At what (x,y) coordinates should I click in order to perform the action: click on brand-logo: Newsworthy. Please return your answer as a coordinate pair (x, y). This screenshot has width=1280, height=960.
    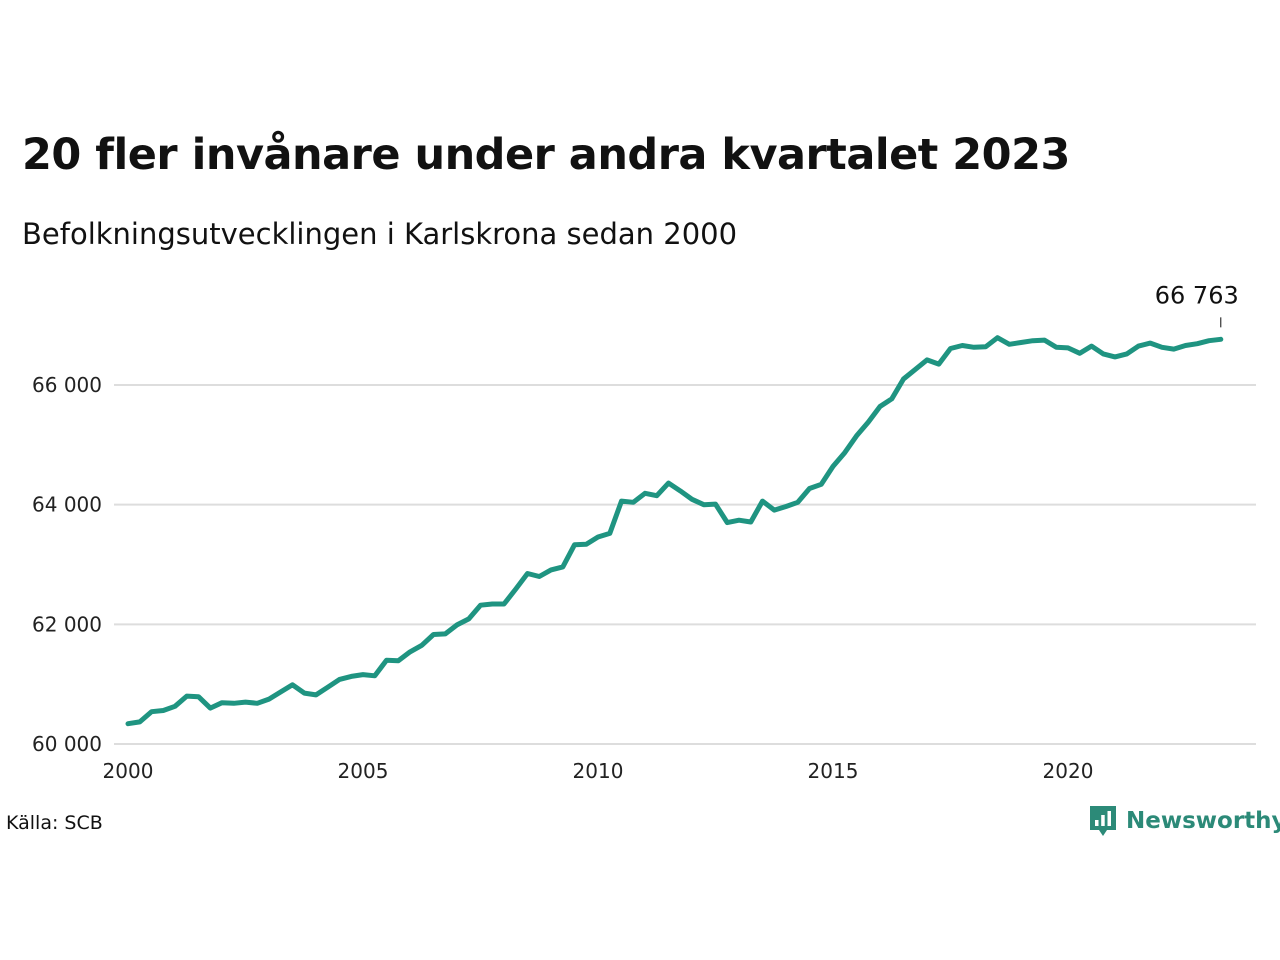
    Looking at the image, I should click on (1184, 821).